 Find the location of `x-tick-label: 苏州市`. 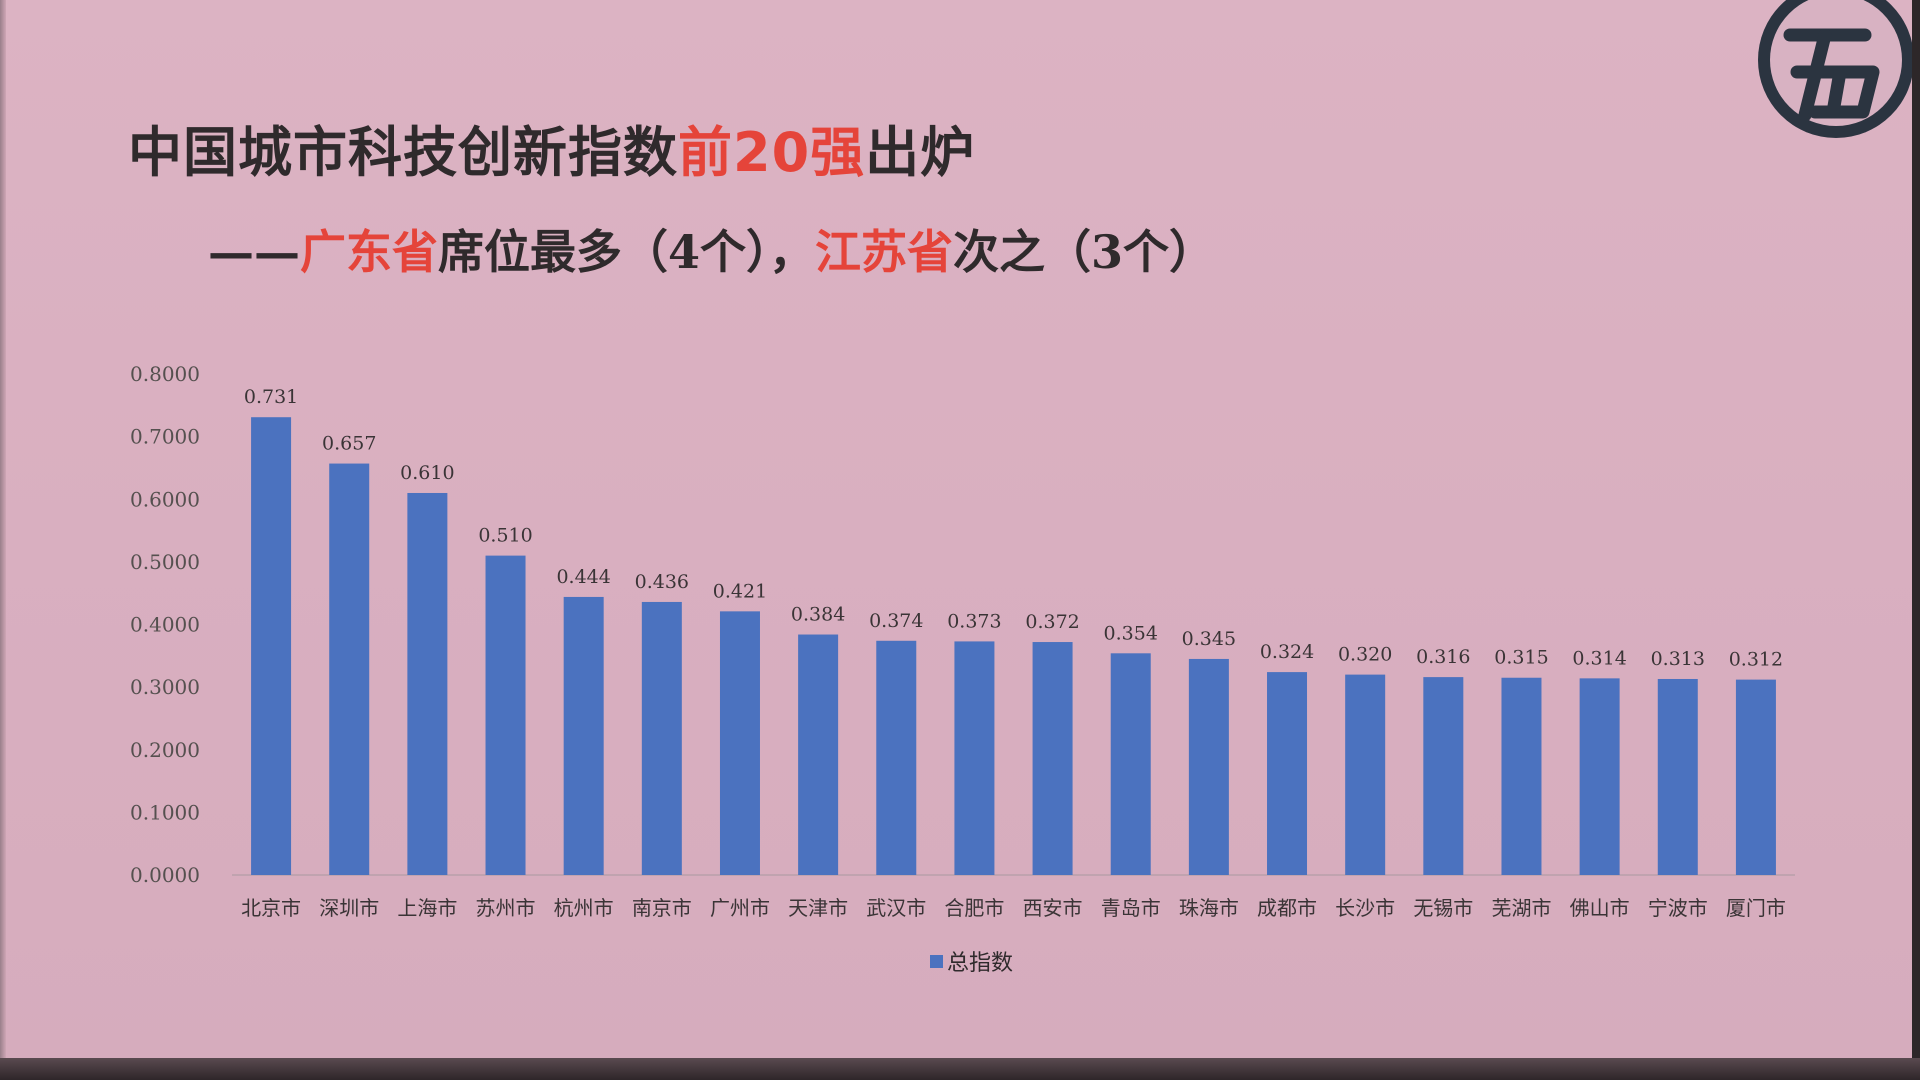

x-tick-label: 苏州市 is located at coordinates (506, 908).